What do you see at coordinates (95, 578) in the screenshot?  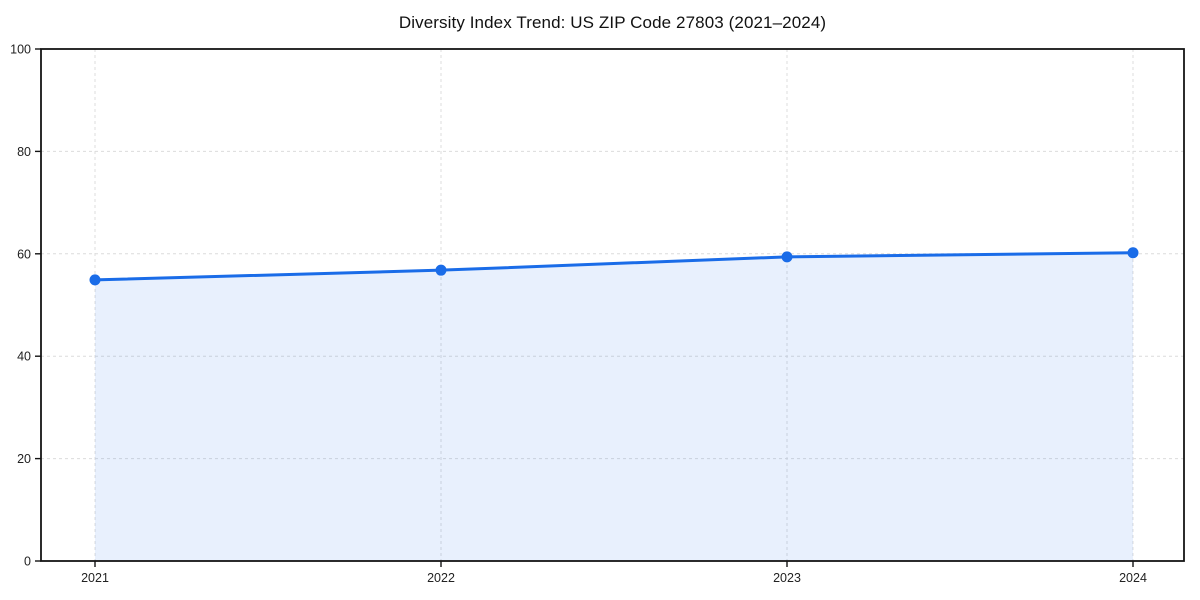 I see `x-tick-label: 2021` at bounding box center [95, 578].